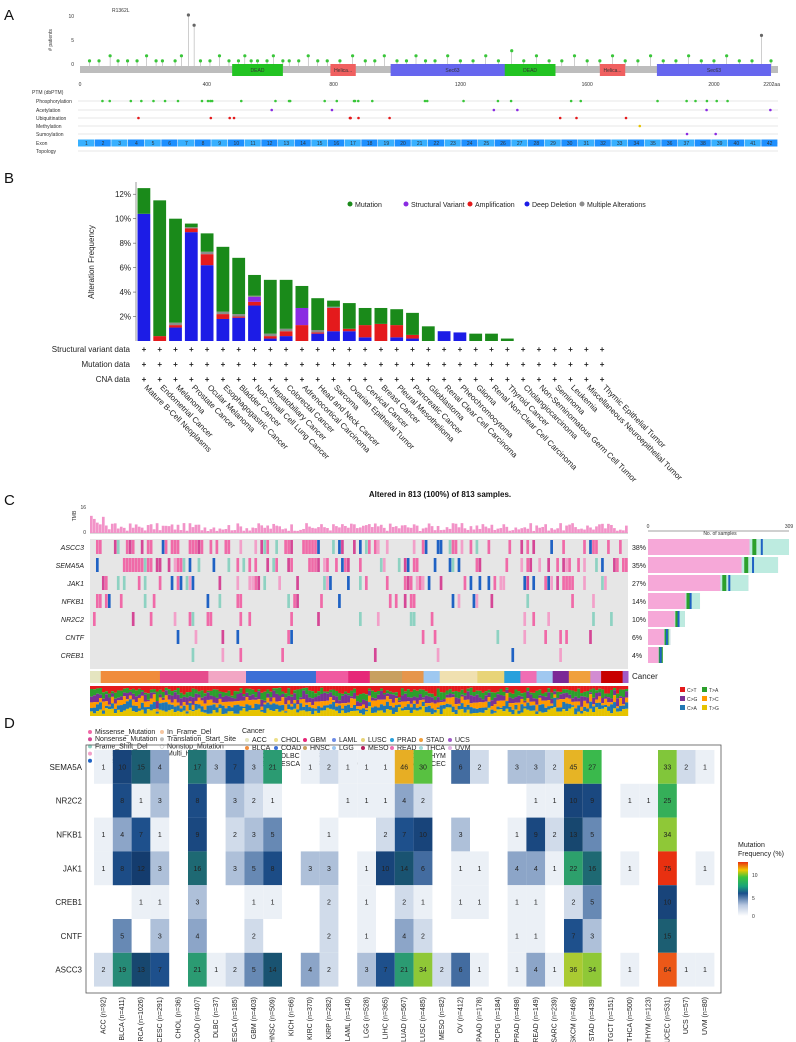 The width and height of the screenshot is (796, 1042). Describe the element at coordinates (126, 739) in the screenshot. I see `variant-legend-label: Nonsense_Mutation` at that location.